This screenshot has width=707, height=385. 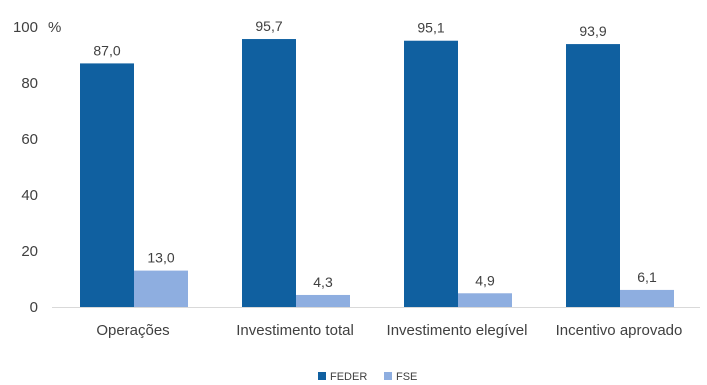 I want to click on y-tick-label: 100, so click(x=25, y=27).